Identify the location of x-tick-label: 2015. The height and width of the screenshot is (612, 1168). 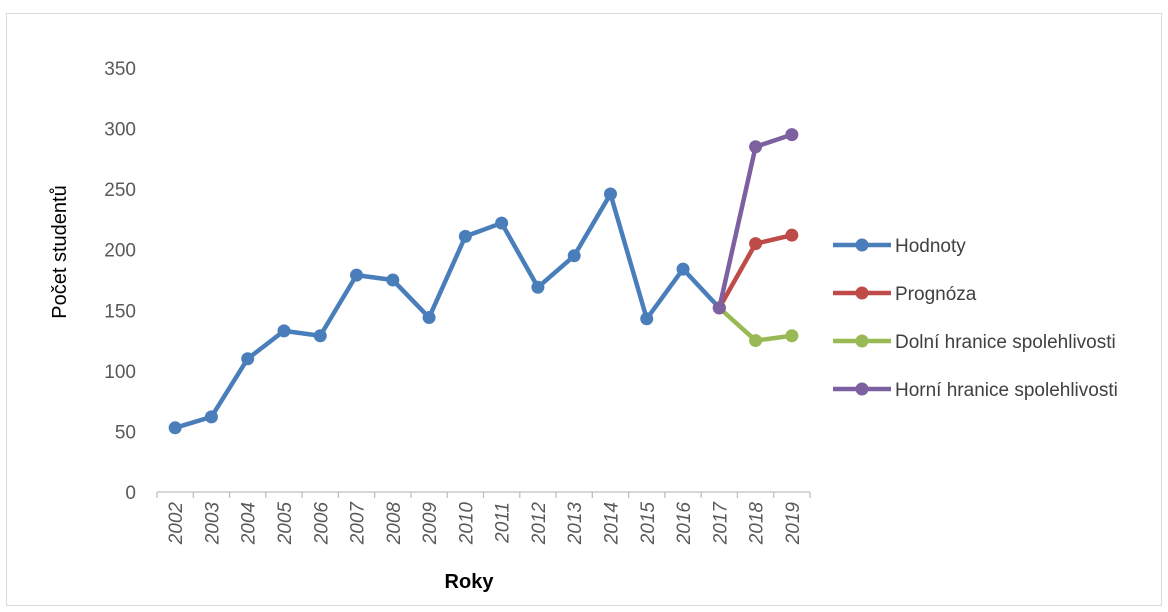
(648, 524).